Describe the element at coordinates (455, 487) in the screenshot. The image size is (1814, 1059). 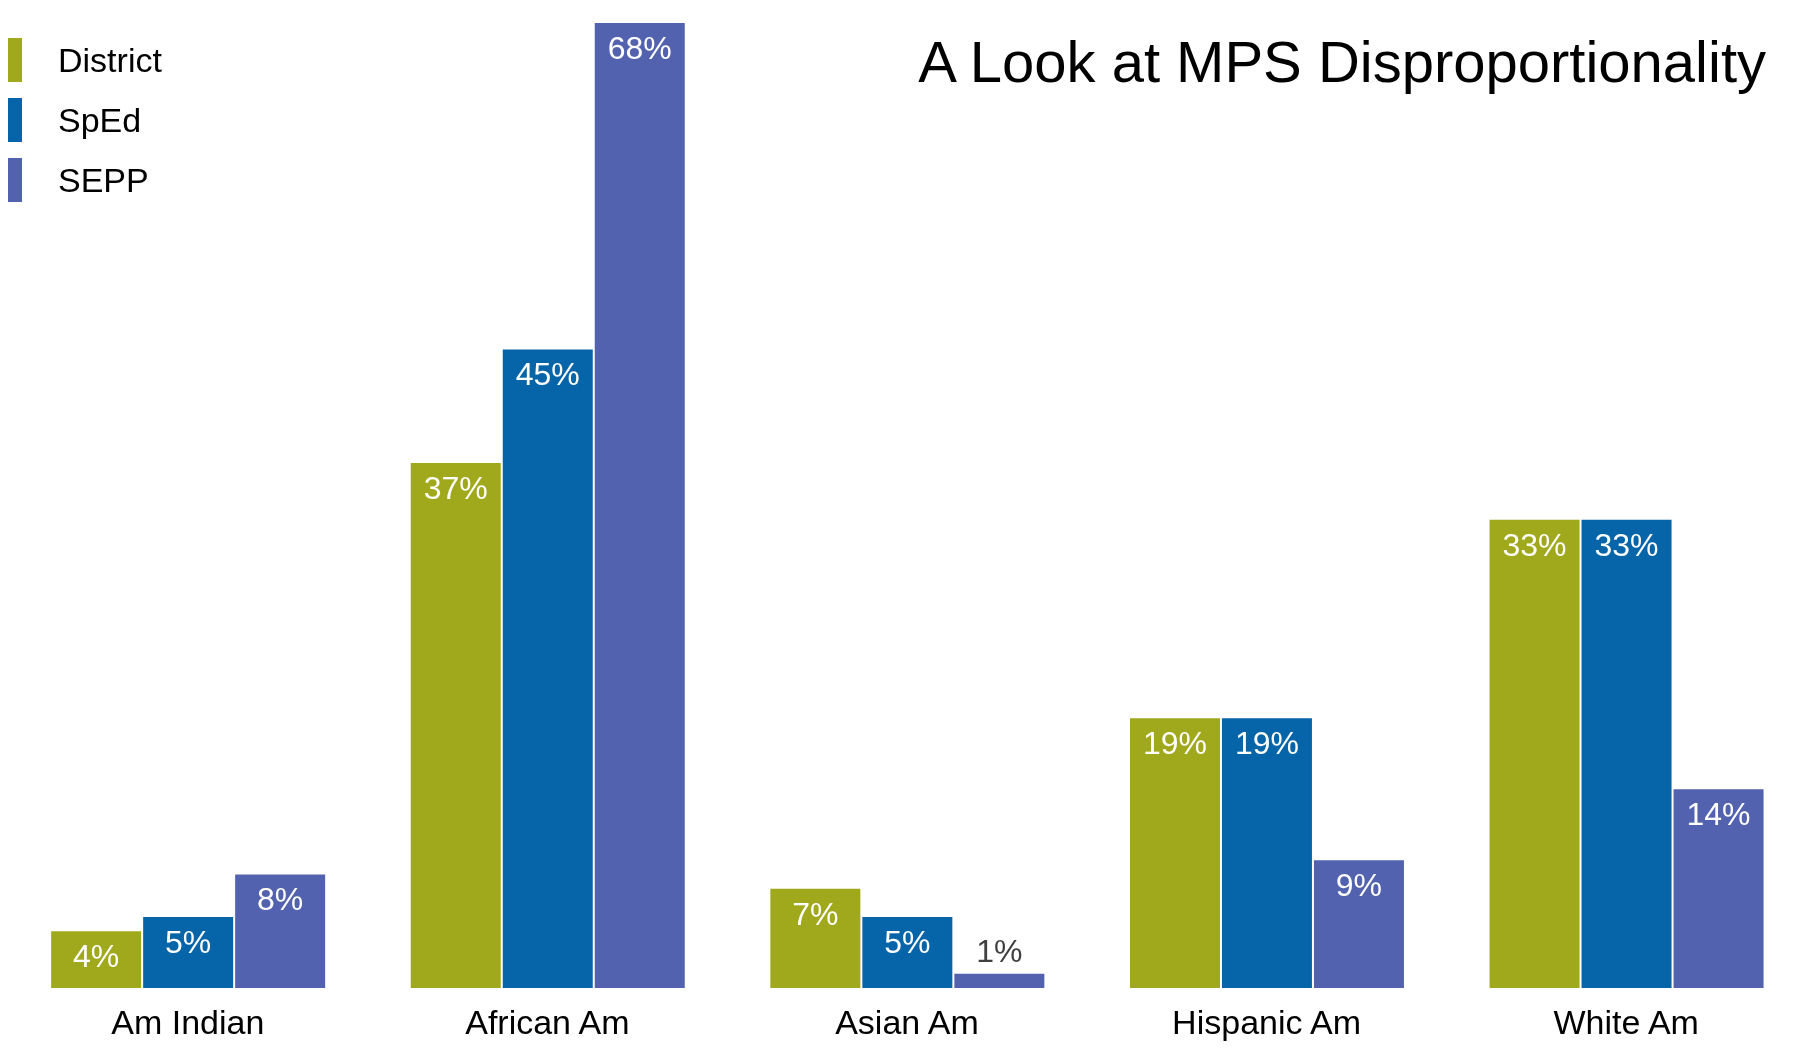
I see `data-label: 37%` at that location.